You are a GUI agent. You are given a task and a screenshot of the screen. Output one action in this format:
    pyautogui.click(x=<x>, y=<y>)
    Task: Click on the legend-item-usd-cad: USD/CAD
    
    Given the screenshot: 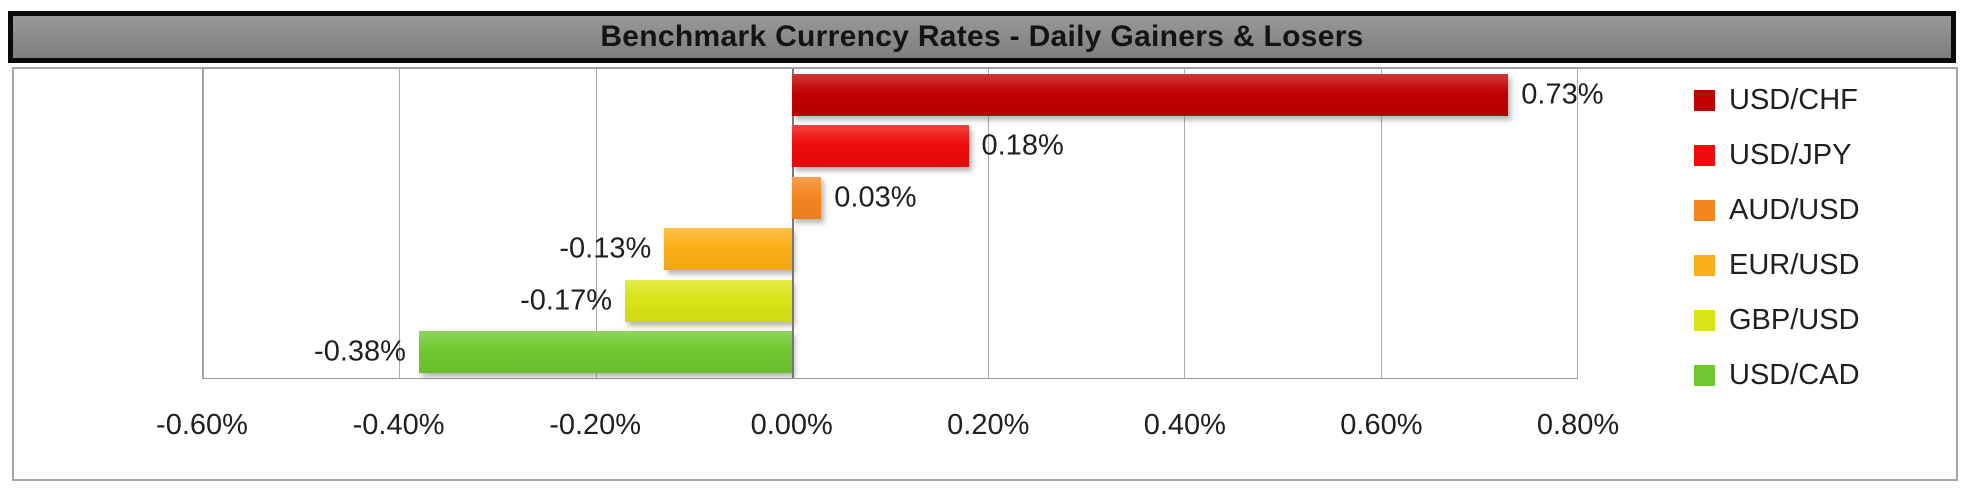 What is the action you would take?
    pyautogui.click(x=1777, y=375)
    